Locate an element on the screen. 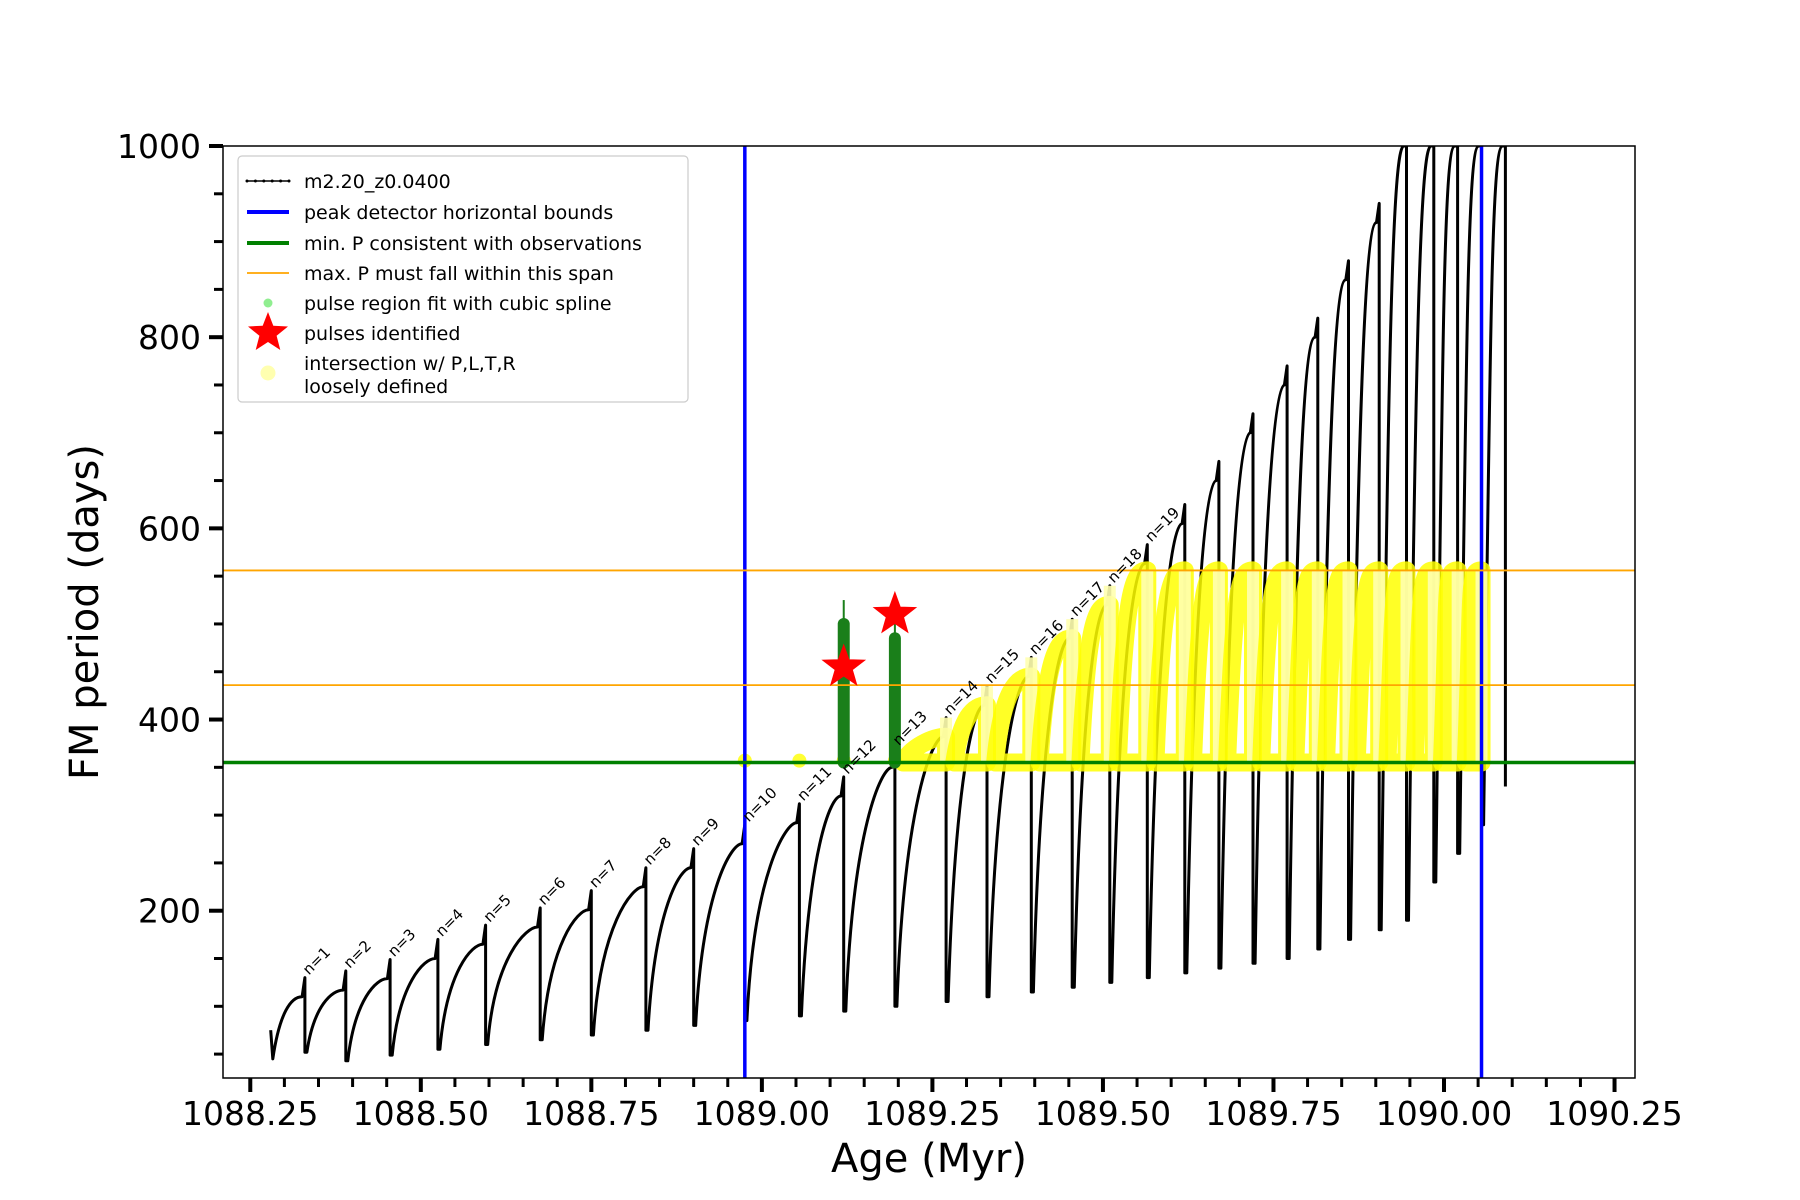  legend-swatch-spline is located at coordinates (268, 303).